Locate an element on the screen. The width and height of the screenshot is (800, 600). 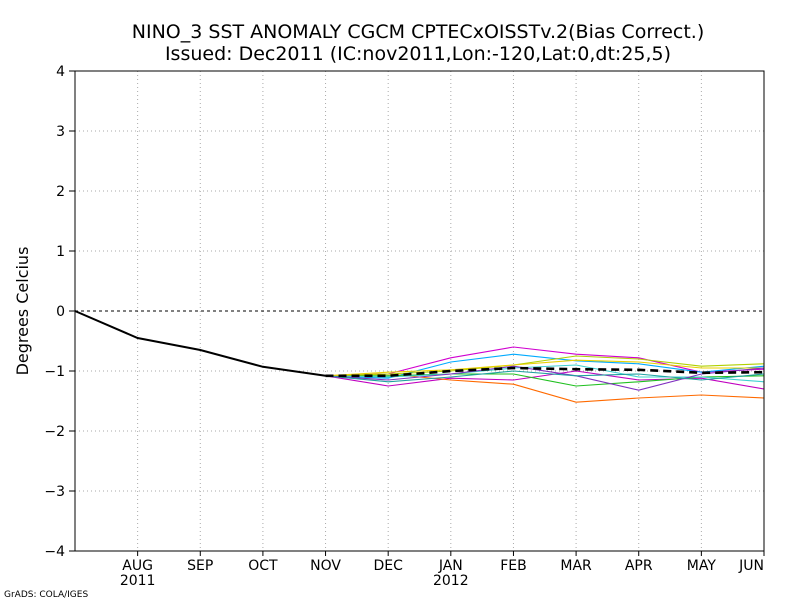
grads-credit: GrADS: COLA/IGES is located at coordinates (46, 595).